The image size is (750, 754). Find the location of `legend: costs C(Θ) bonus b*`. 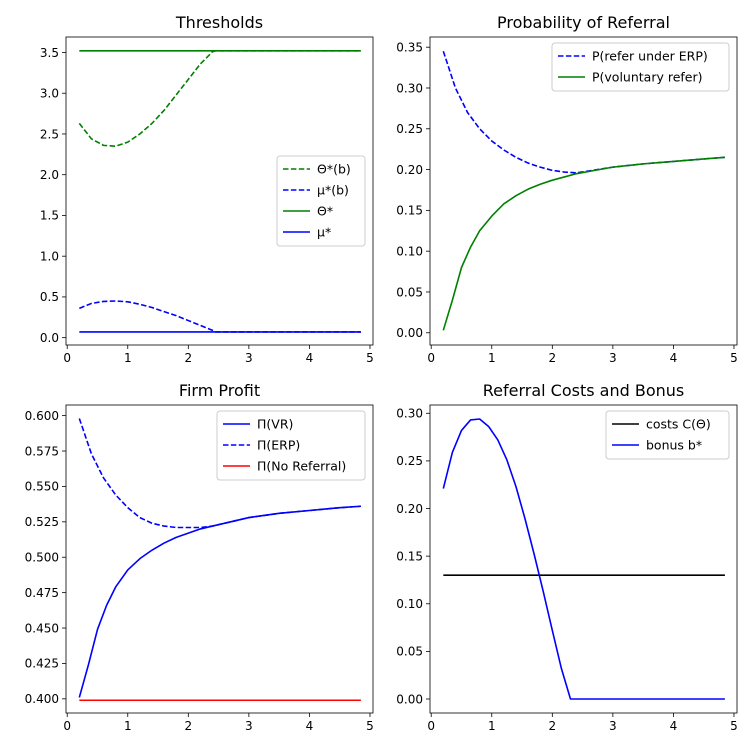

legend: costs C(Θ) bonus b* is located at coordinates (667, 435).